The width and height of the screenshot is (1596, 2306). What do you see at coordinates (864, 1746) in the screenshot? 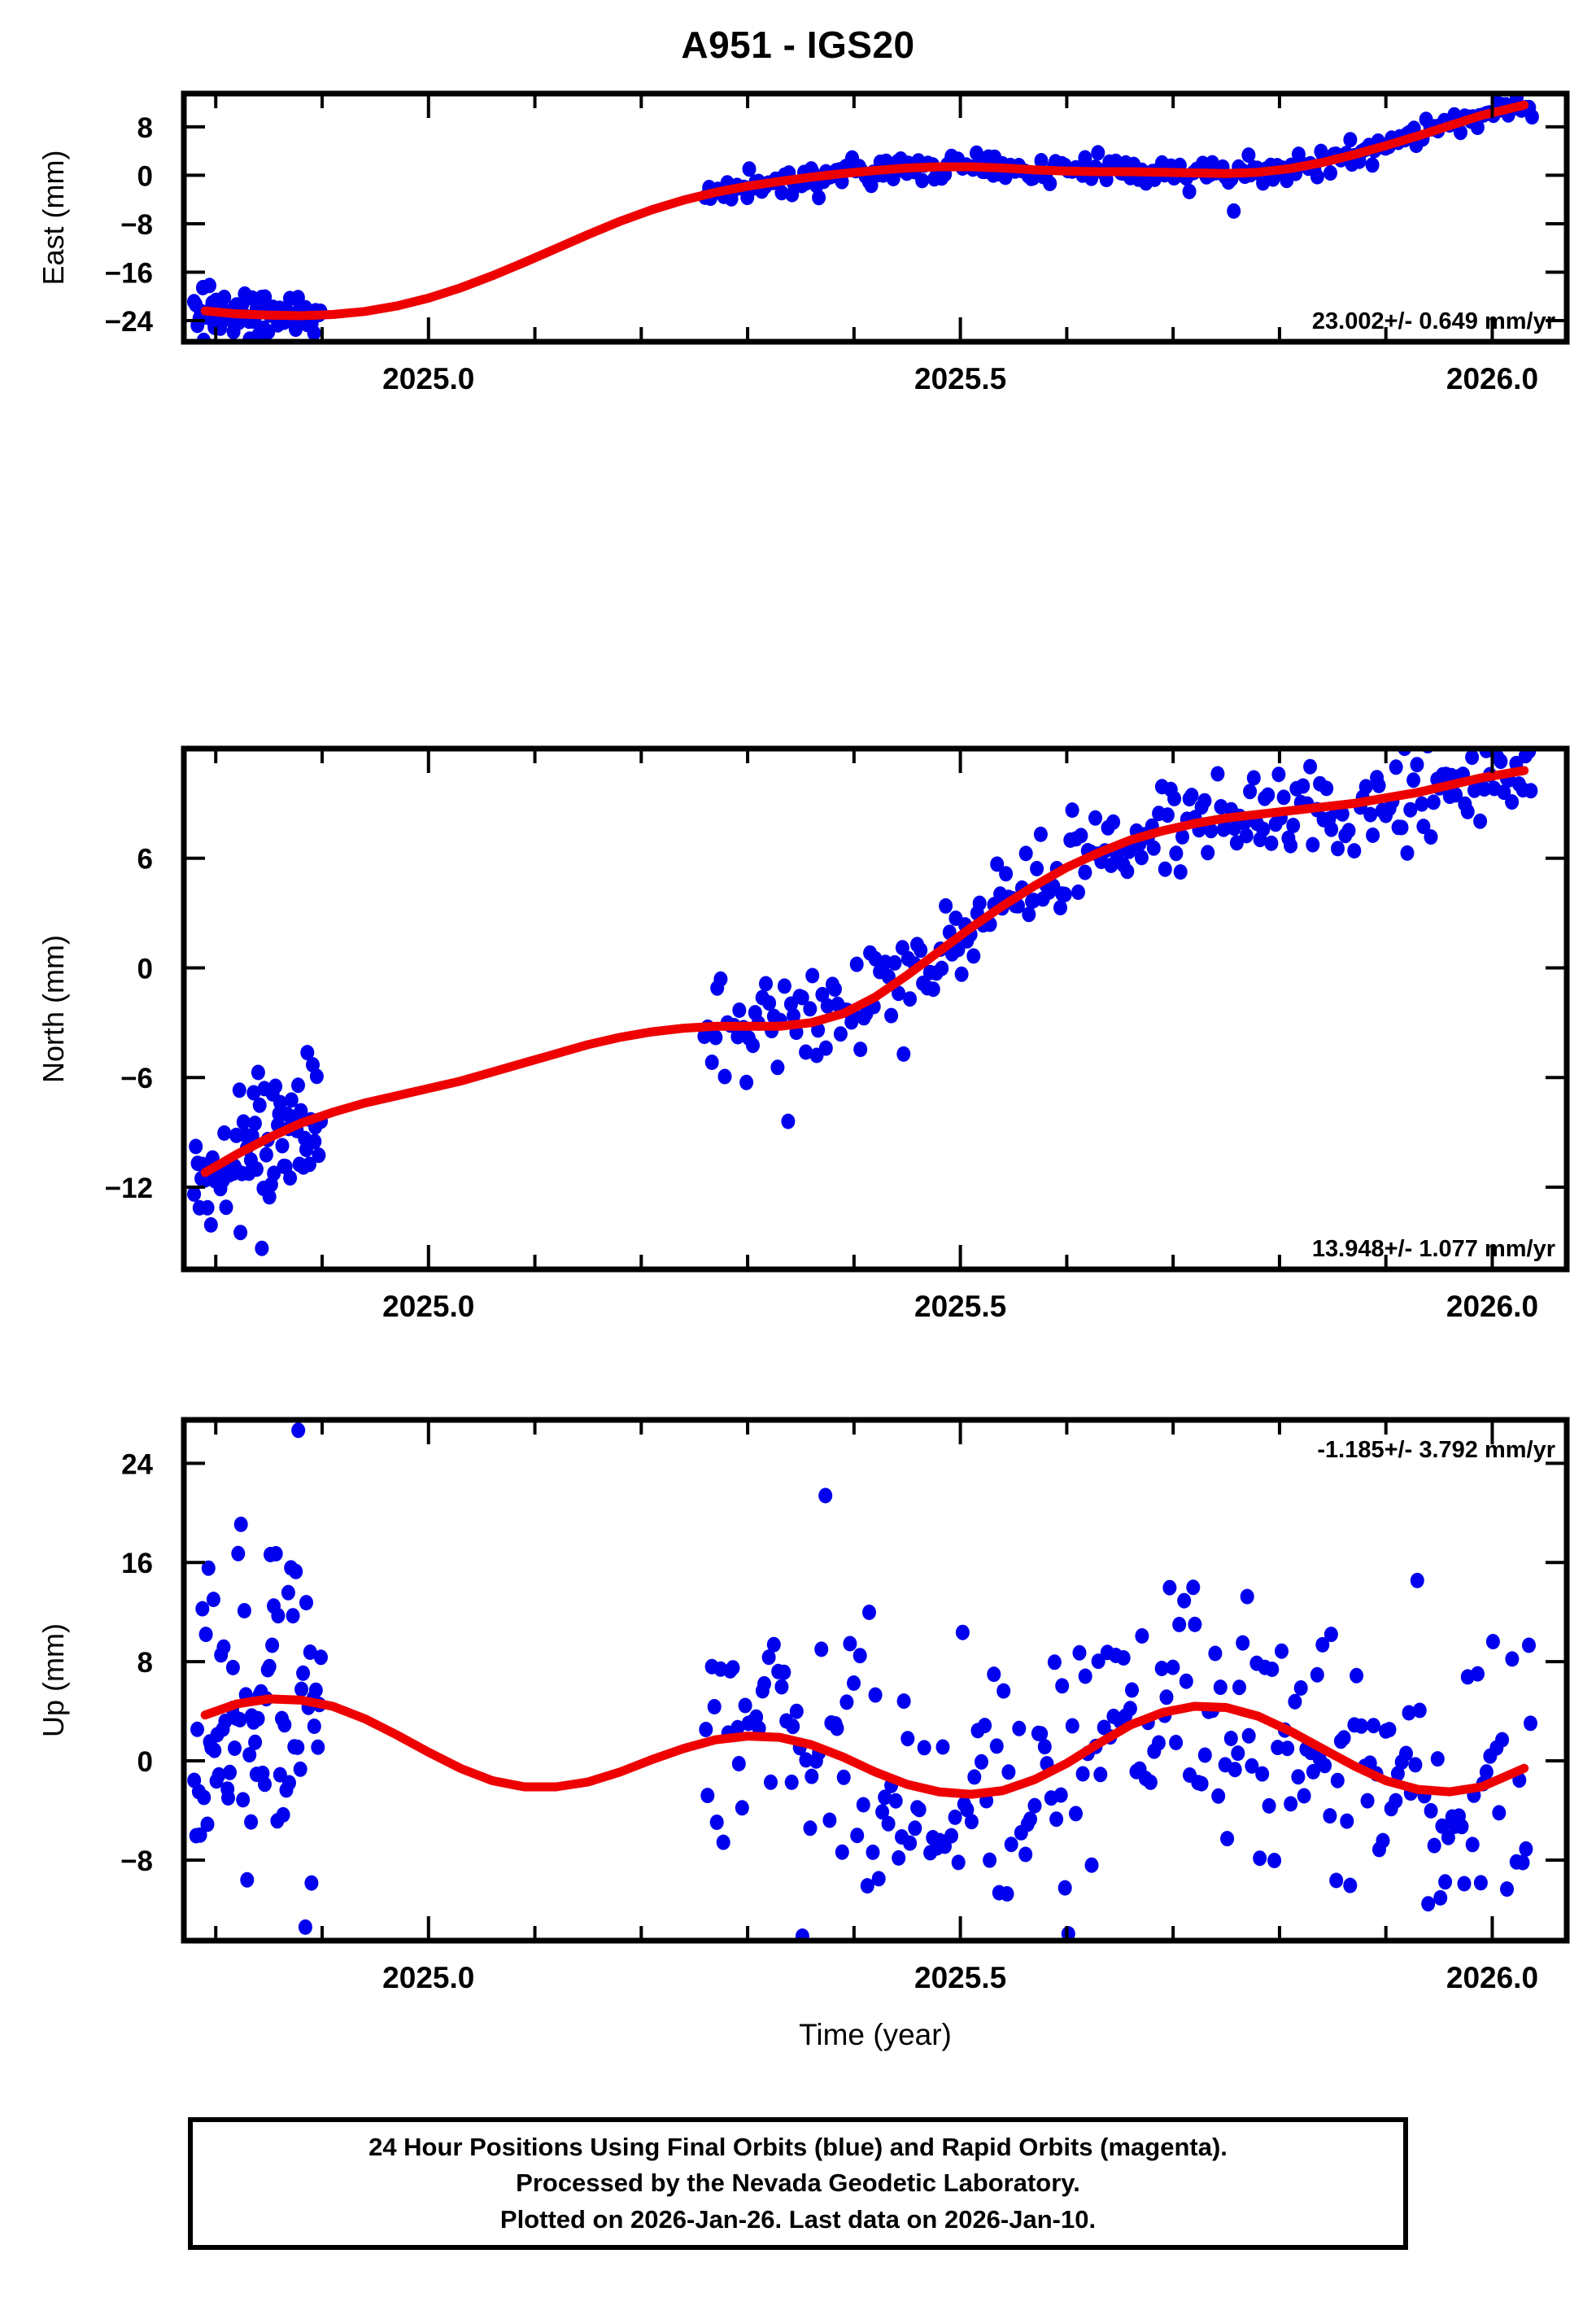
I see `fit-curve-up` at bounding box center [864, 1746].